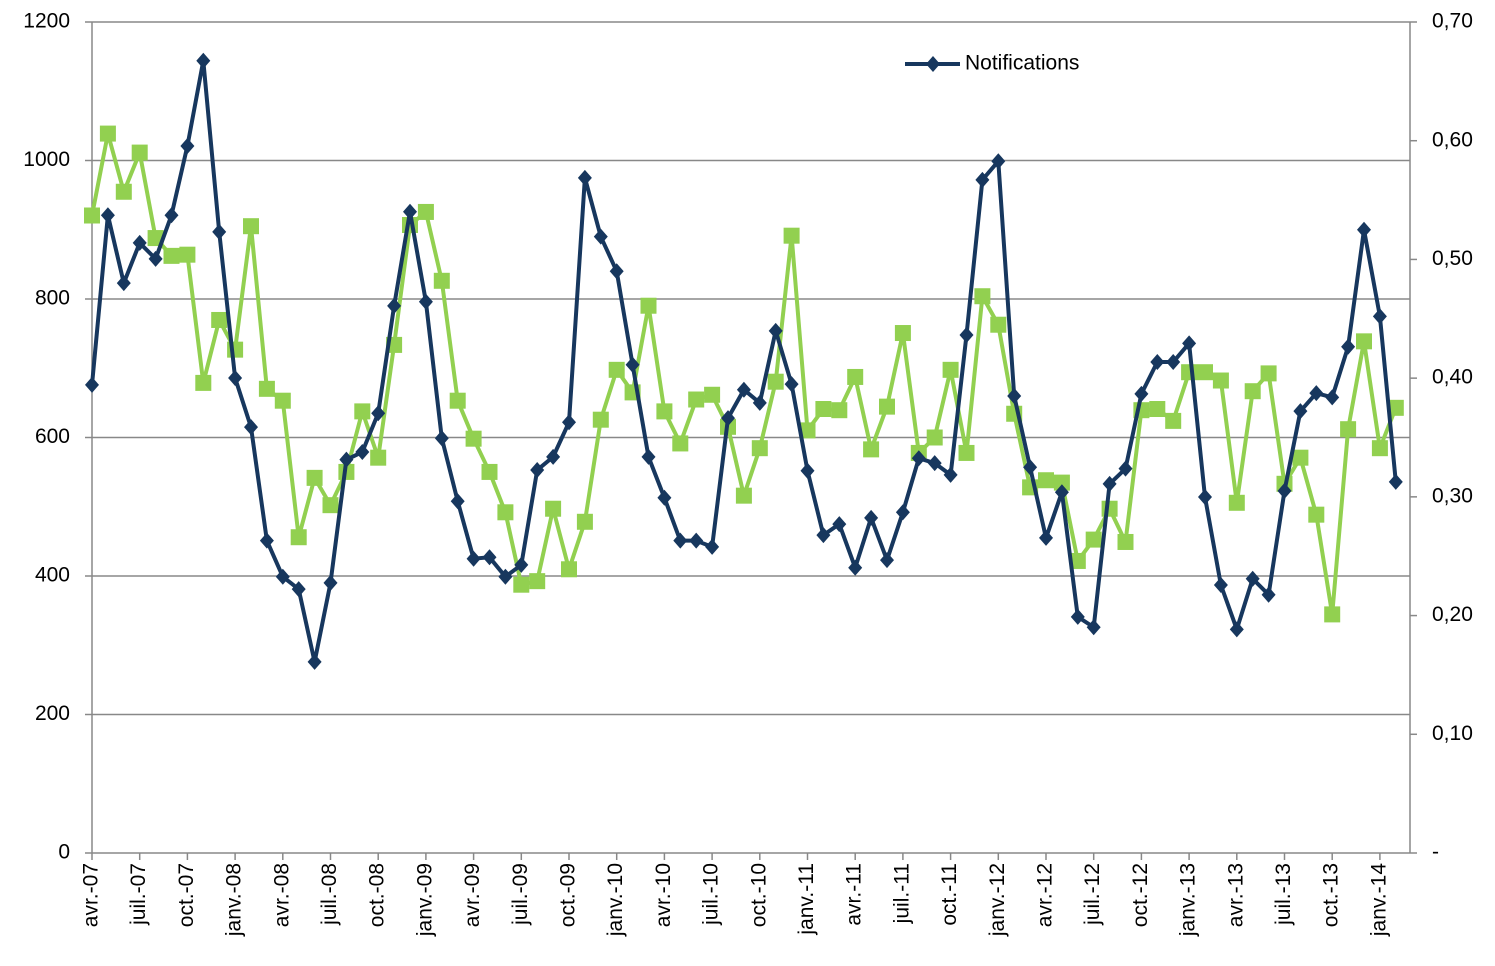 The image size is (1495, 966). I want to click on legend-item: Notifications, so click(992, 63).